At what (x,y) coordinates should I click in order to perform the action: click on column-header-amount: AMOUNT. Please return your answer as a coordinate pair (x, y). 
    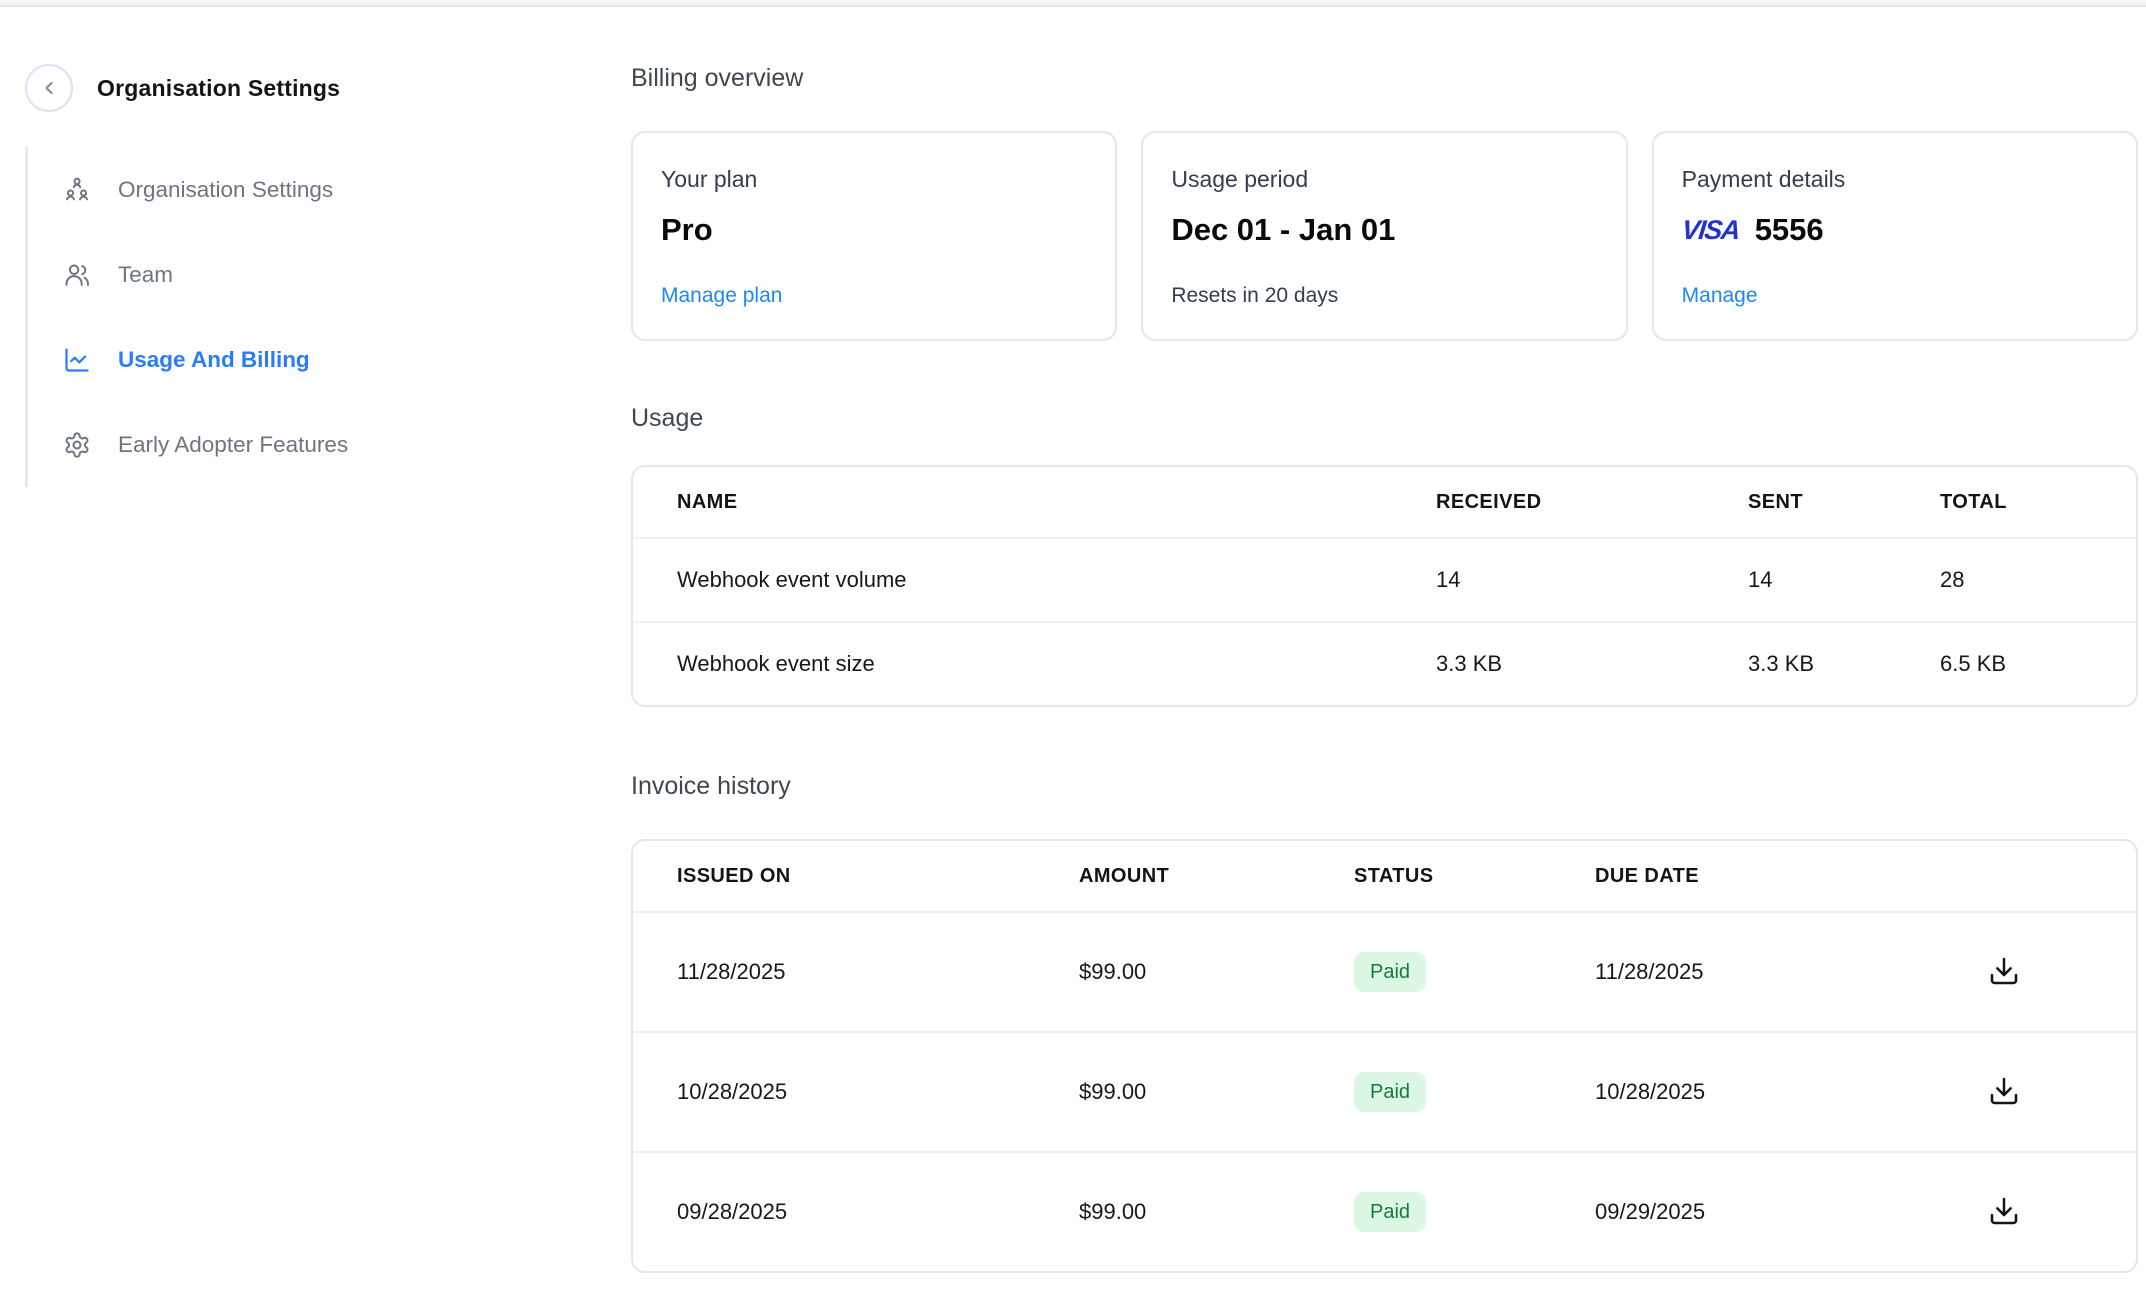
    Looking at the image, I should click on (1124, 875).